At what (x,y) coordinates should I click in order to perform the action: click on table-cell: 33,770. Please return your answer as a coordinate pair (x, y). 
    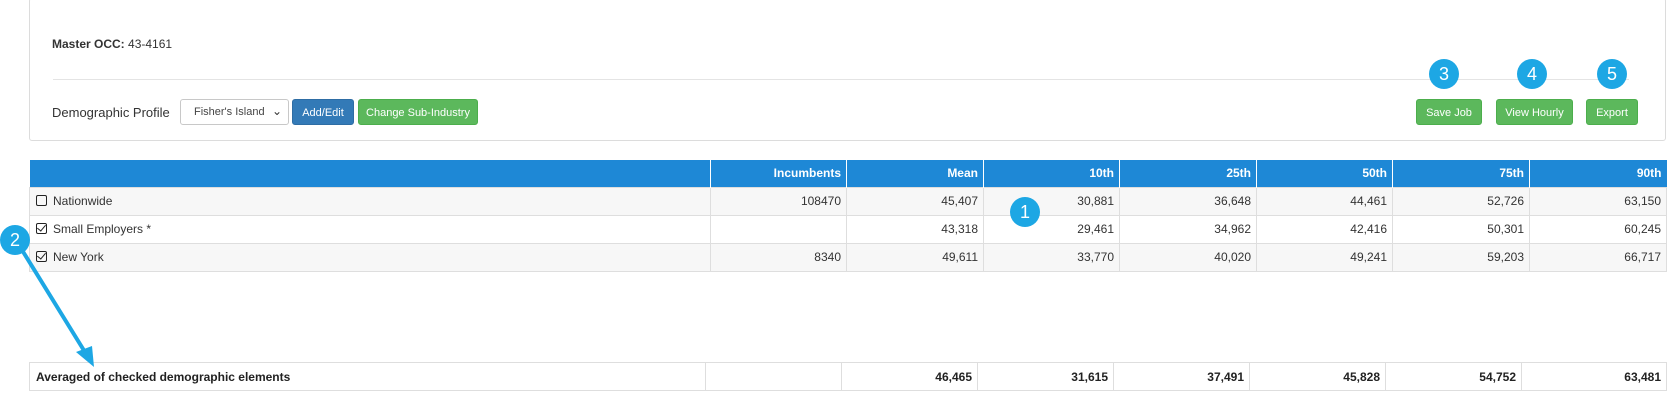
    Looking at the image, I should click on (1051, 257).